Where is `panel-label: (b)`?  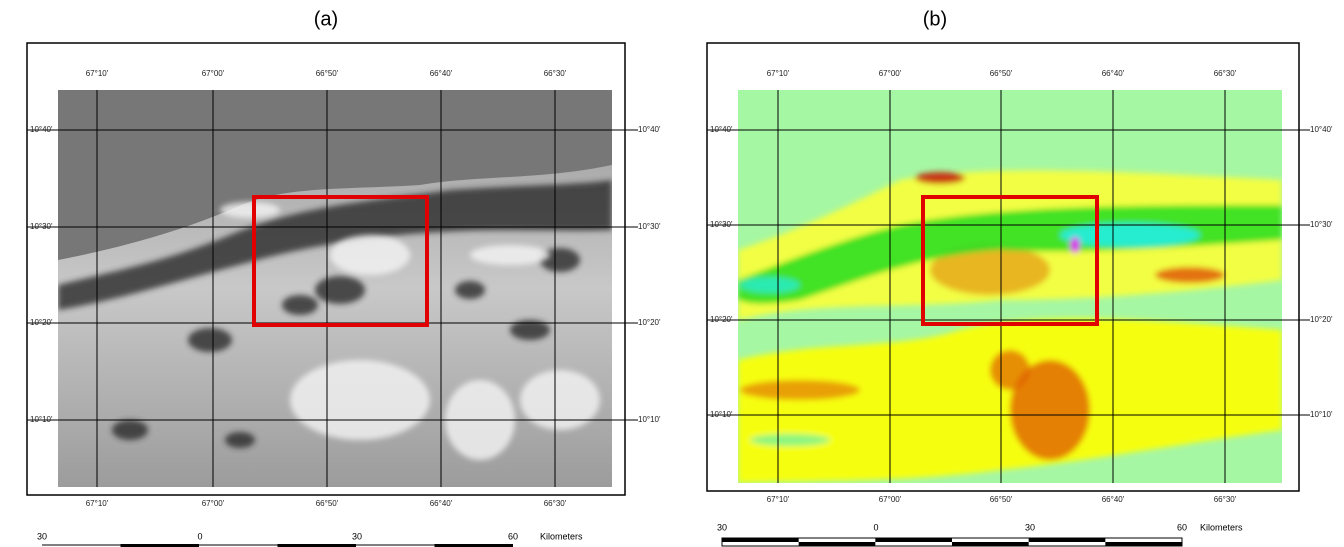 panel-label: (b) is located at coordinates (935, 19).